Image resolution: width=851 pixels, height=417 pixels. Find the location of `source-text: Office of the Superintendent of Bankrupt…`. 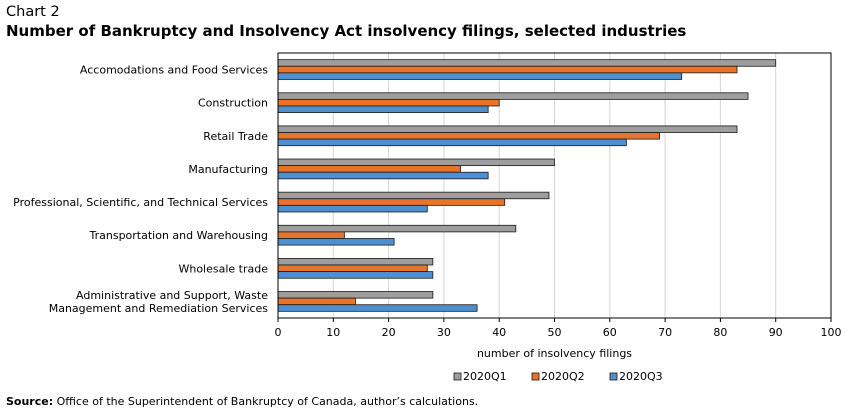

source-text: Office of the Superintendent of Bankrupt… is located at coordinates (266, 401).